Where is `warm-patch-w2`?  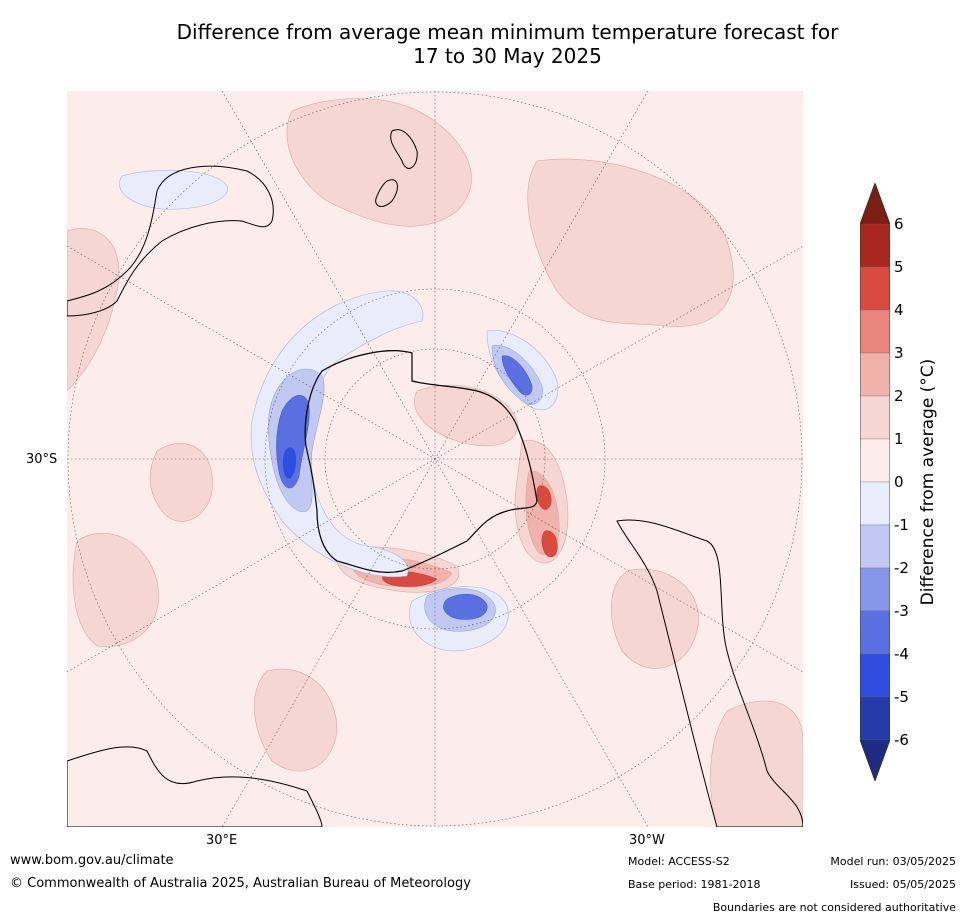
warm-patch-w2 is located at coordinates (181, 482).